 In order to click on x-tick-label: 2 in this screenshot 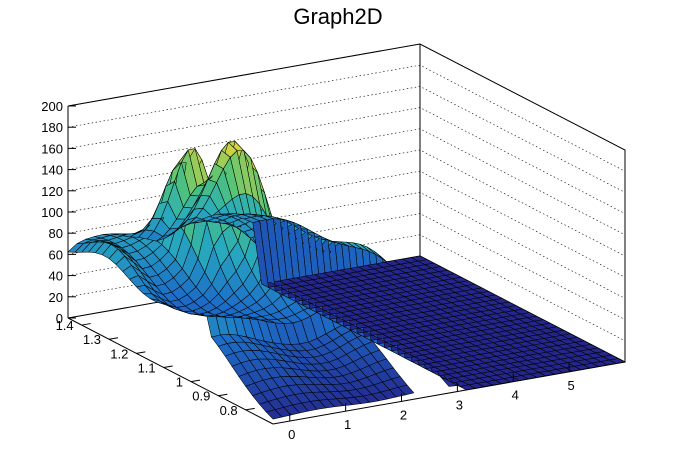, I will do `click(403, 414)`.